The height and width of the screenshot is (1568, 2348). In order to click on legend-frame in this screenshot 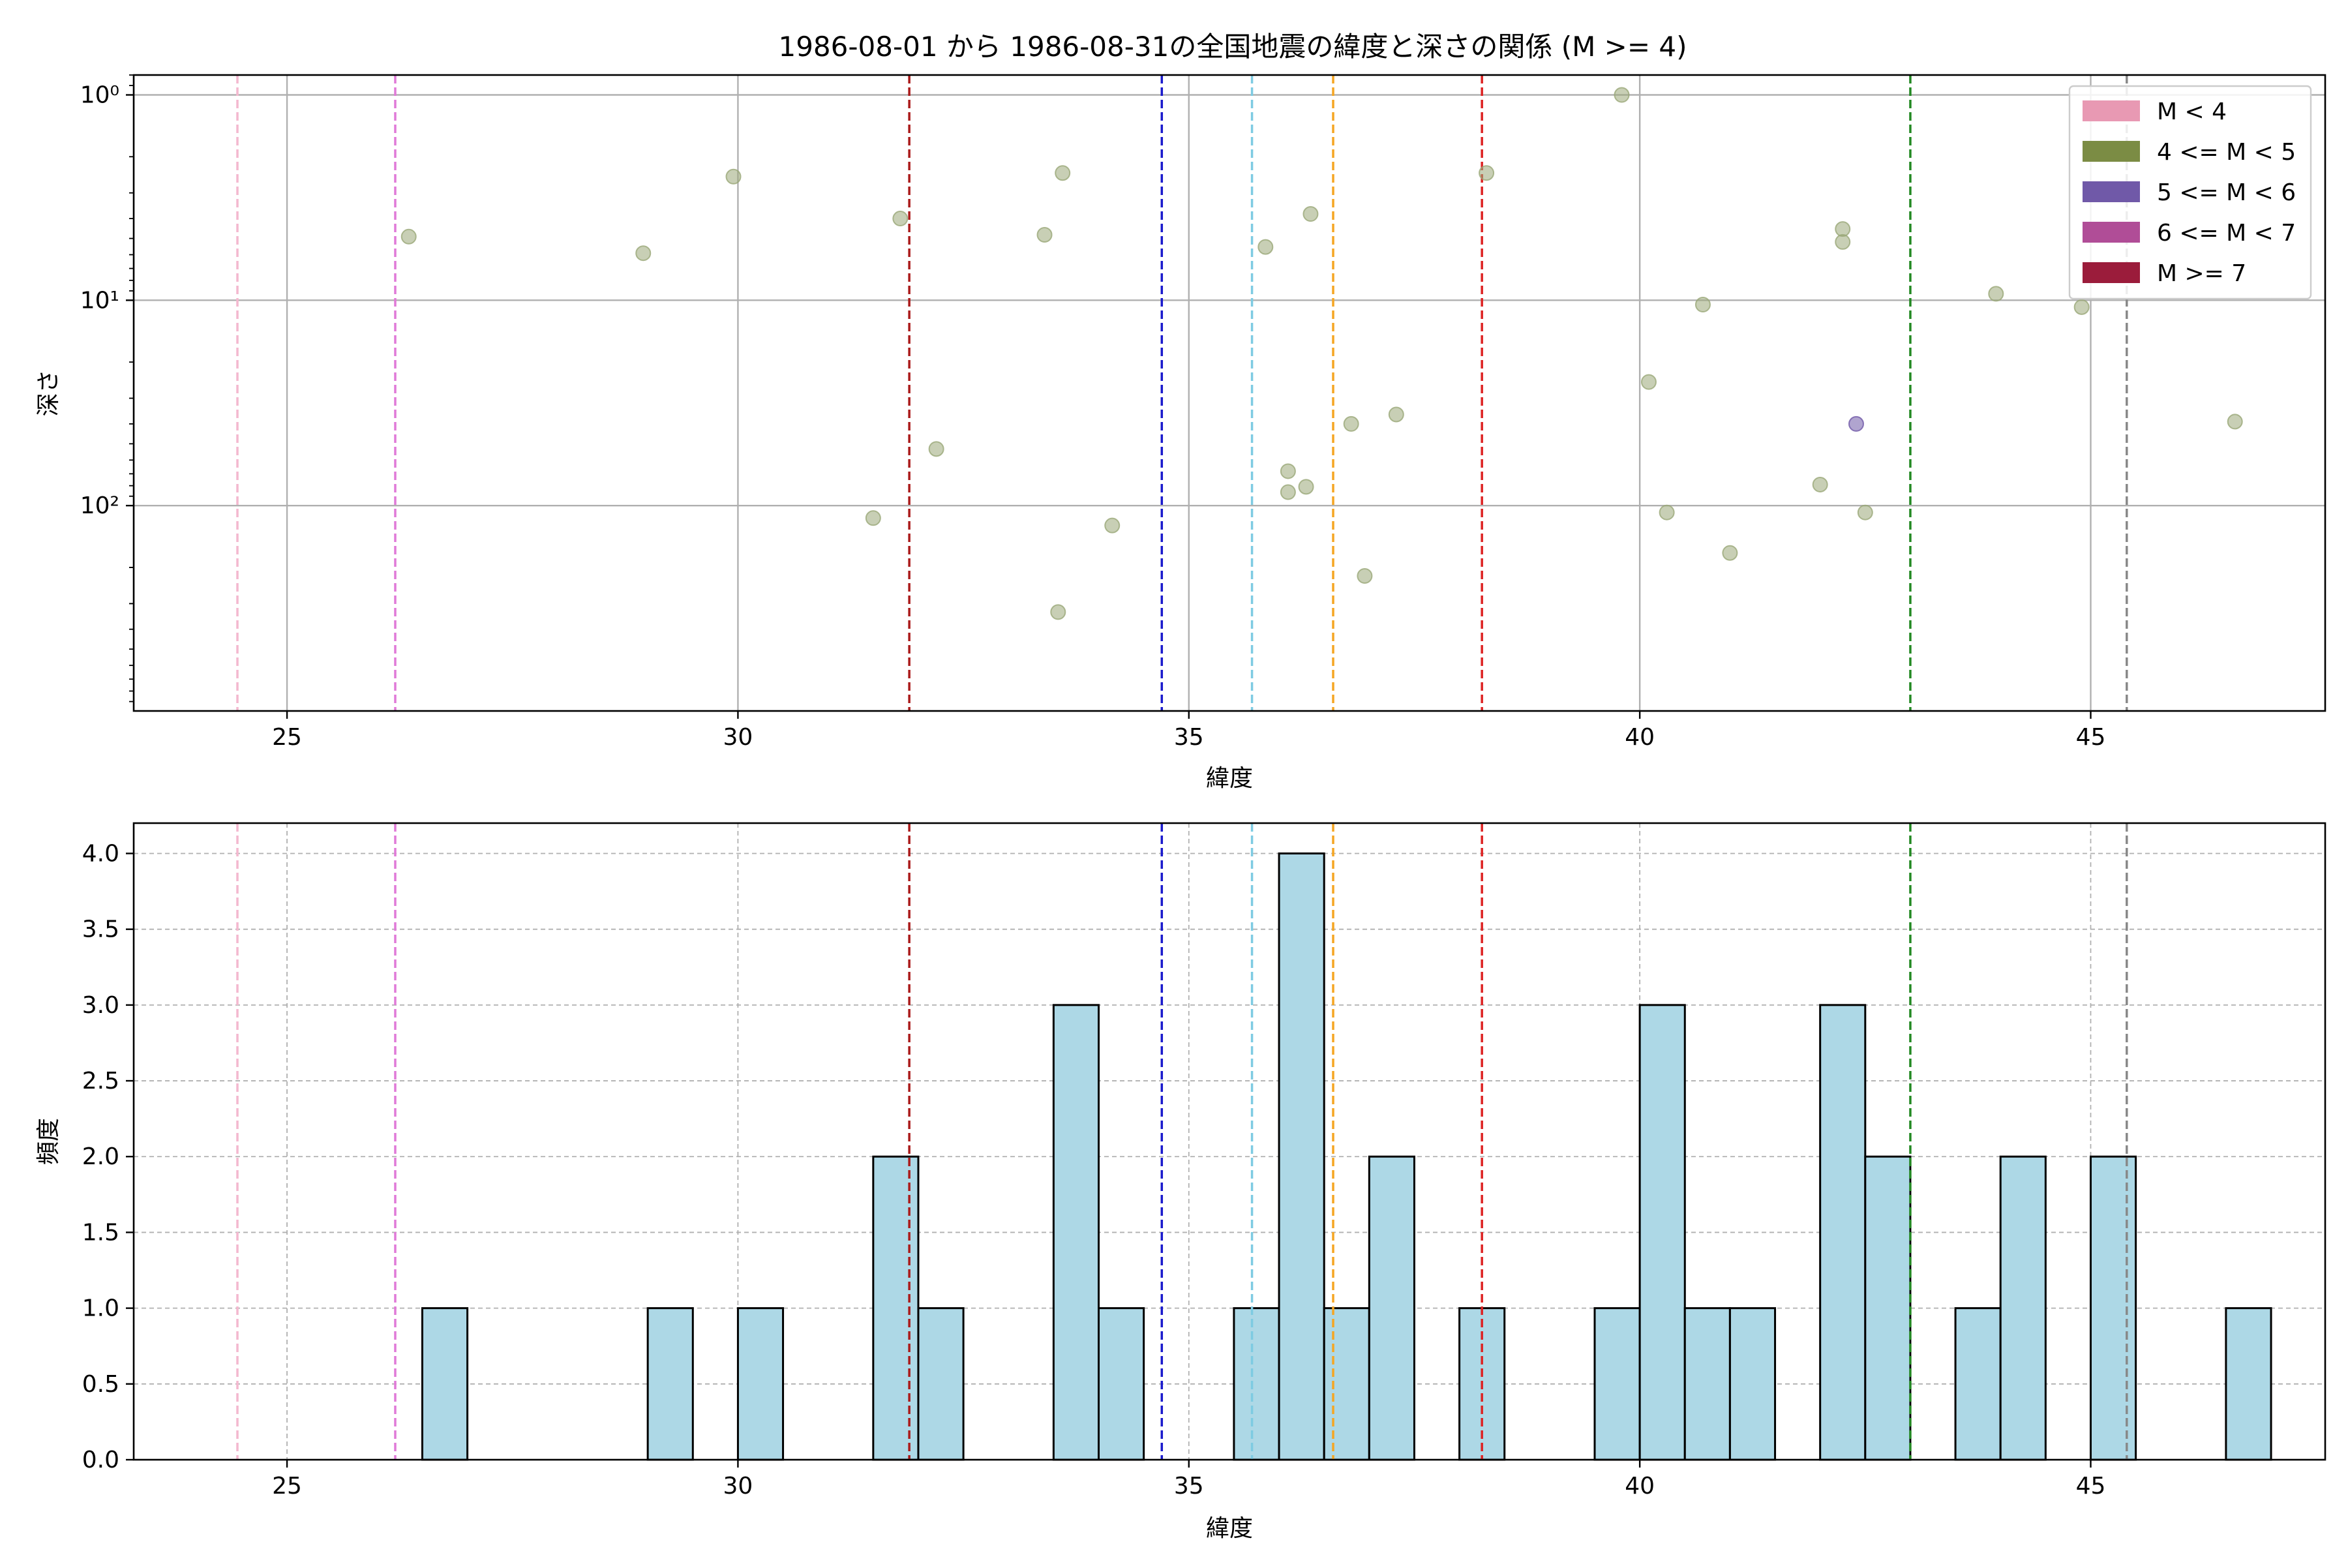, I will do `click(2190, 192)`.